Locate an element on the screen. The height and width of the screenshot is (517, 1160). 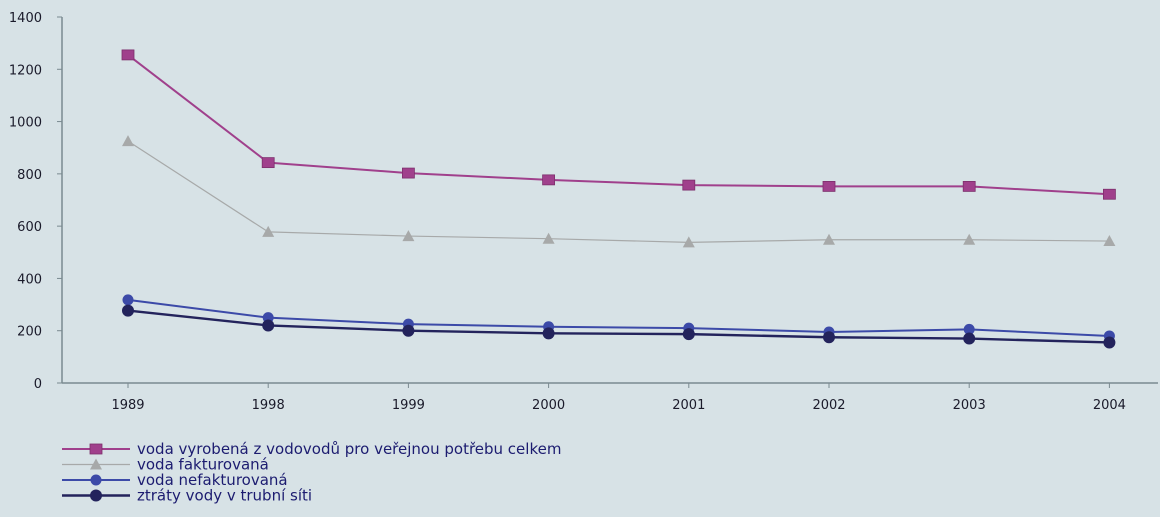
legend-label: ztráty vody v trubní síti is located at coordinates (224, 496).